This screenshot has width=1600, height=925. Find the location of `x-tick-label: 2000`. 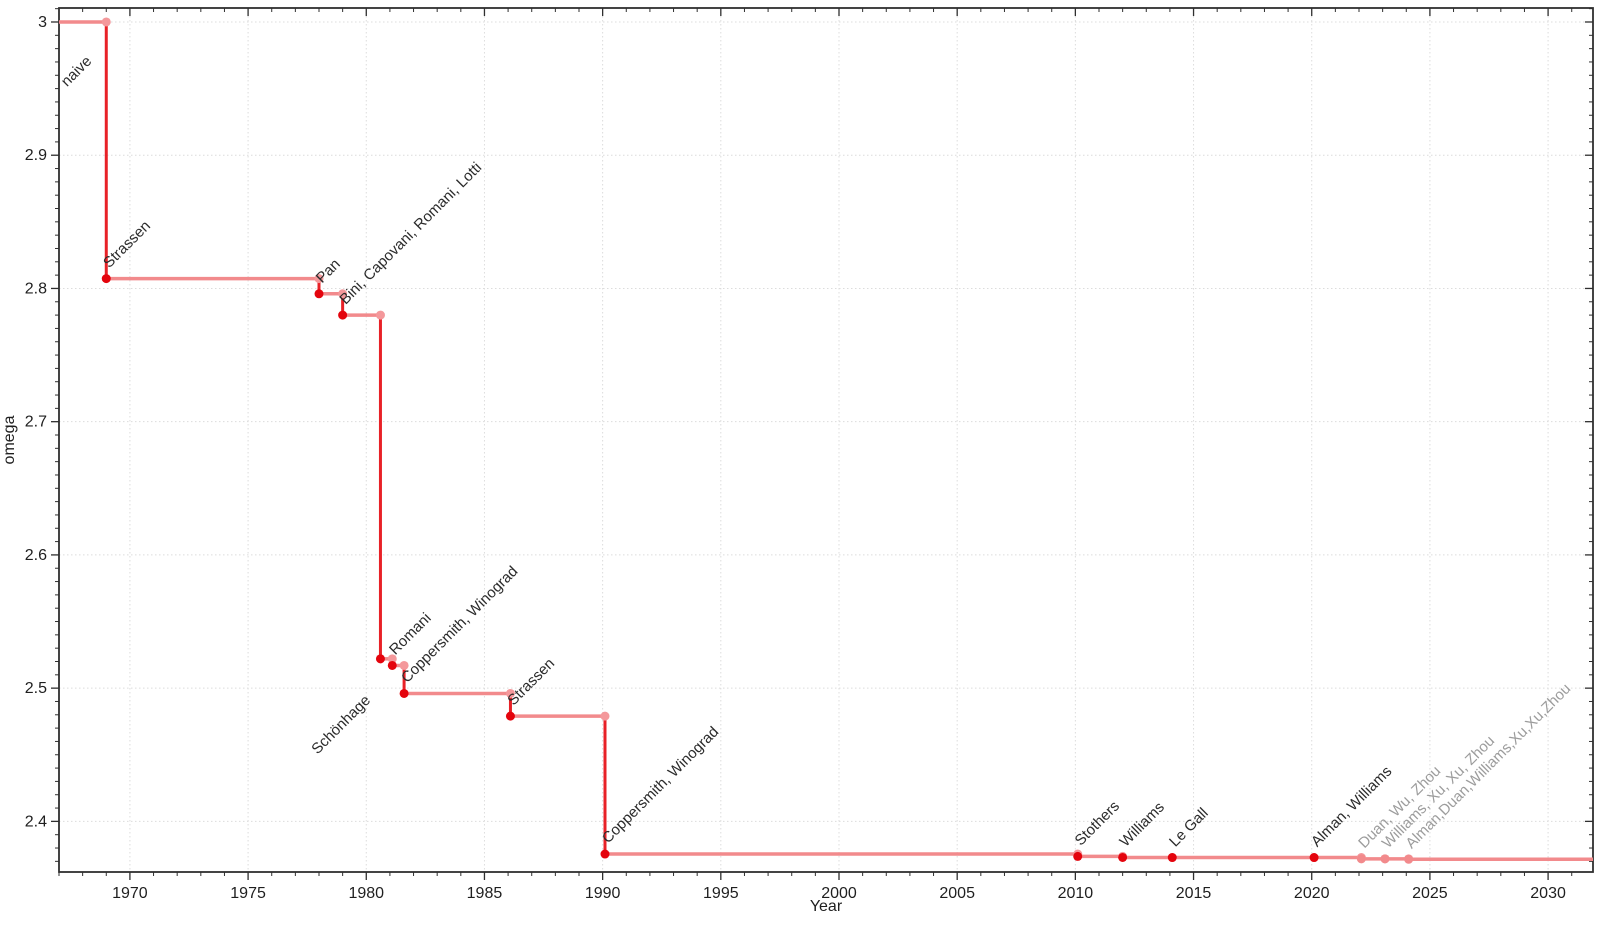

x-tick-label: 2000 is located at coordinates (839, 893).